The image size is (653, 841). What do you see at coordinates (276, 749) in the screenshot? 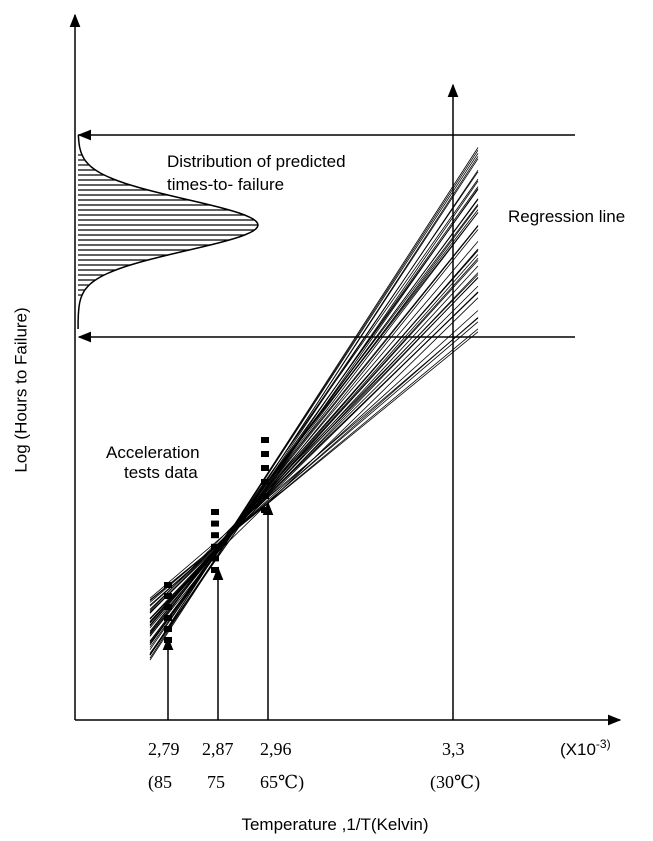
I see `tick-label: 2,96` at bounding box center [276, 749].